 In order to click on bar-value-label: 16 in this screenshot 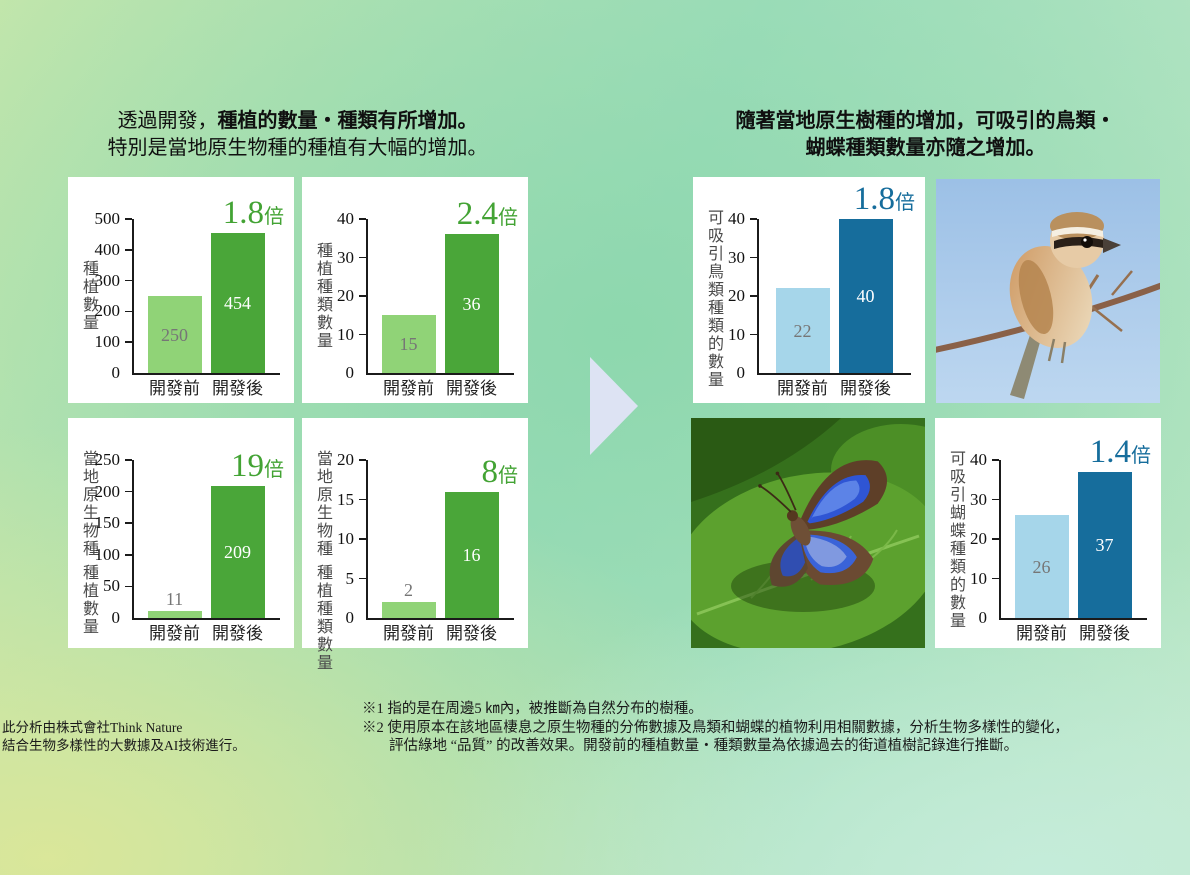, I will do `click(471, 554)`.